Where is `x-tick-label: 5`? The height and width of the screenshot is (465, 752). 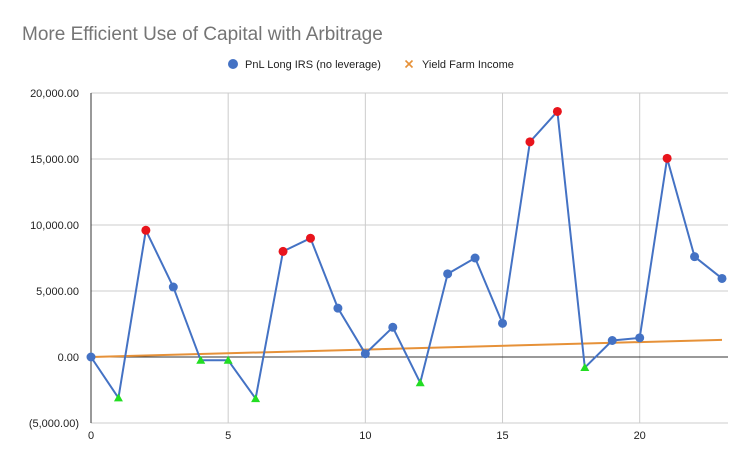
x-tick-label: 5 is located at coordinates (228, 436).